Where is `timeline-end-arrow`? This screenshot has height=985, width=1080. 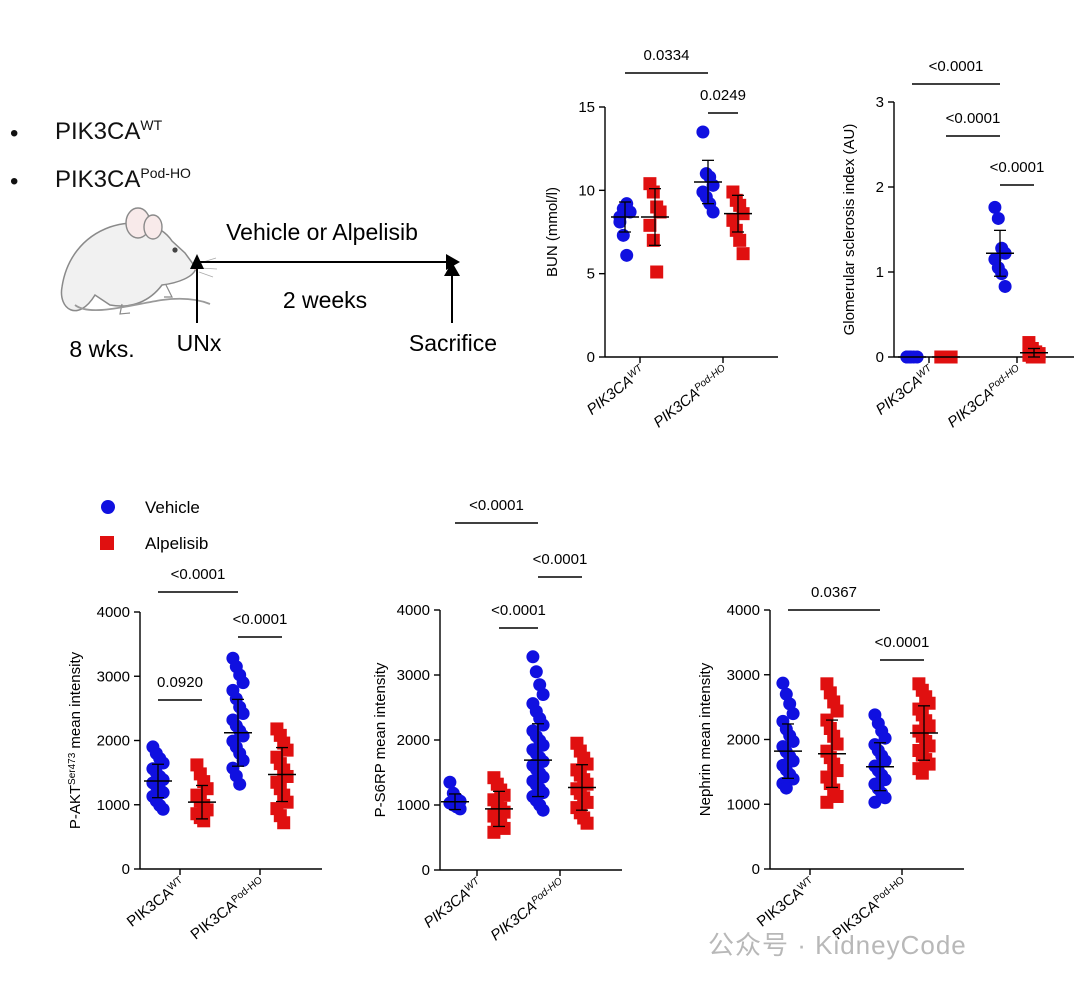
timeline-end-arrow is located at coordinates (453, 262).